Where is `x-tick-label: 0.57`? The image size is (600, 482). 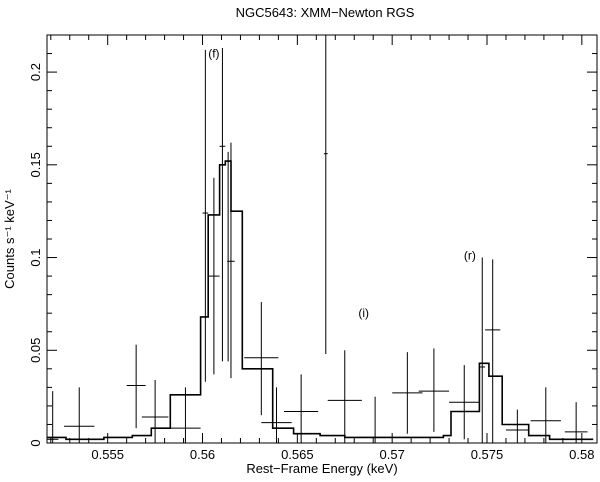 x-tick-label: 0.57 is located at coordinates (392, 454).